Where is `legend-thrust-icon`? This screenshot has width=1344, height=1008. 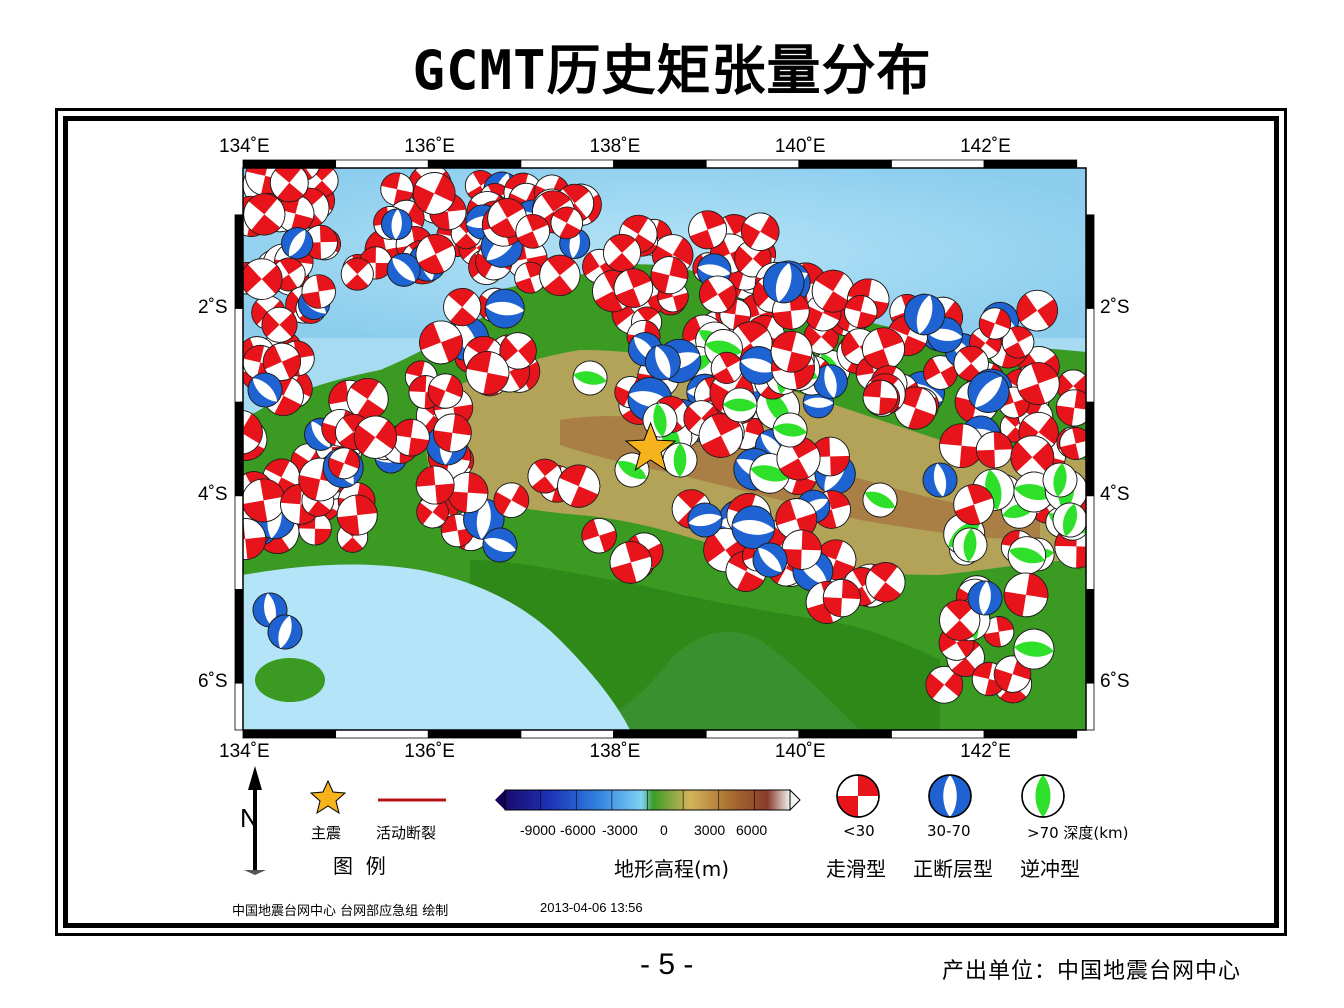
legend-thrust-icon is located at coordinates (1043, 796).